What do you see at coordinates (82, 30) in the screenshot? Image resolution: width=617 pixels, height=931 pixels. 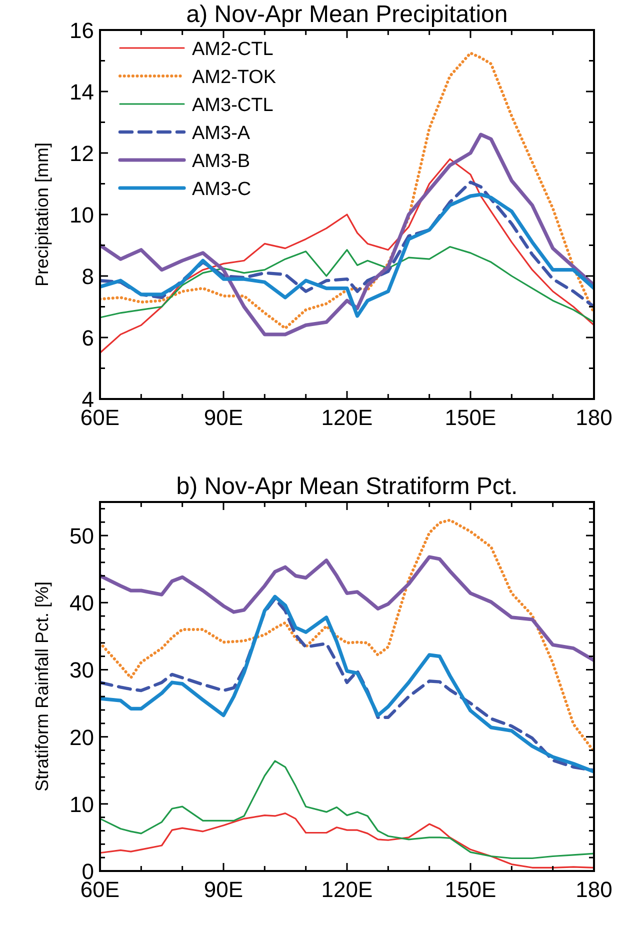 I see `y-tick-label: 16` at bounding box center [82, 30].